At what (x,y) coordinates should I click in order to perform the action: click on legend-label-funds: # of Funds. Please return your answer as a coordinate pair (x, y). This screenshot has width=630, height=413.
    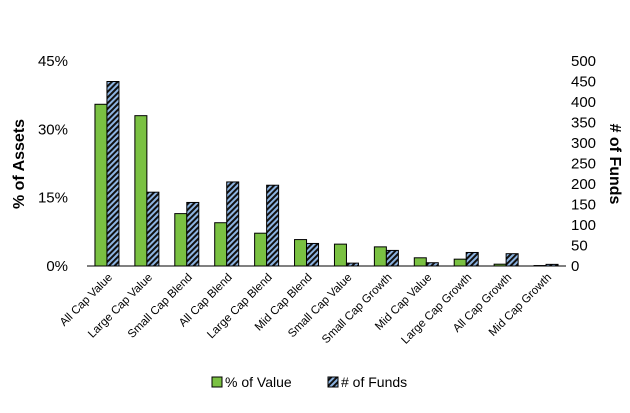
    Looking at the image, I should click on (374, 382).